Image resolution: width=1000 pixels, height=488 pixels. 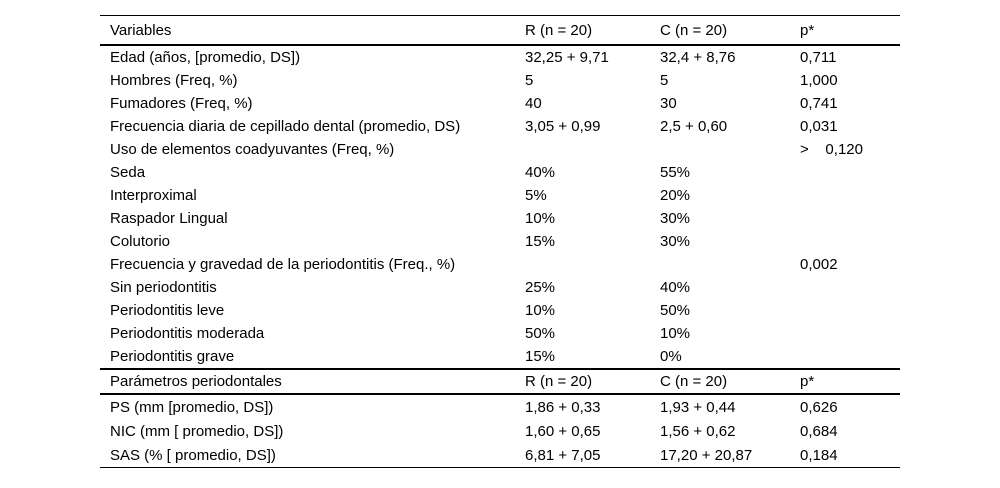 What do you see at coordinates (540, 287) in the screenshot?
I see `row-value: 25%` at bounding box center [540, 287].